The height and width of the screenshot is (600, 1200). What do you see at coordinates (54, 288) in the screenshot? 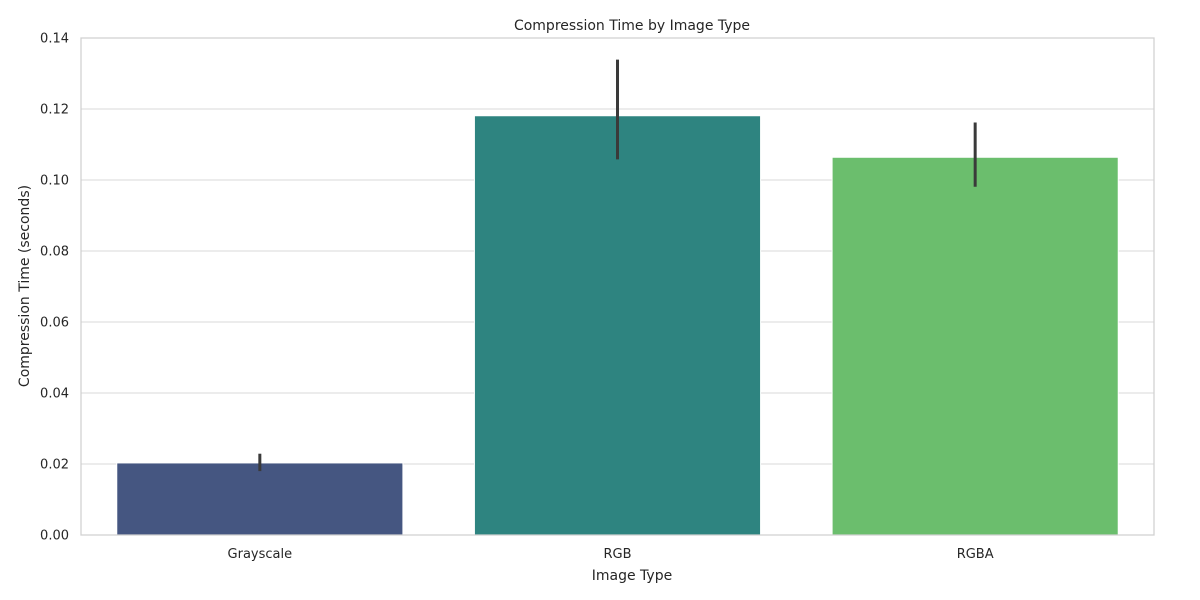
I see `y-ticks-layer: 0.00 0.02 0.04 0.06 0.08 0.10 0.12 0.14` at bounding box center [54, 288].